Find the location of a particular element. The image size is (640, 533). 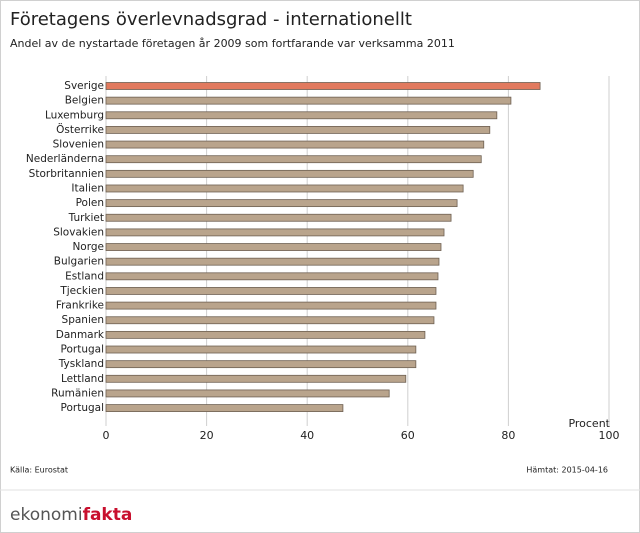

x-tick-label: 0 is located at coordinates (106, 435).